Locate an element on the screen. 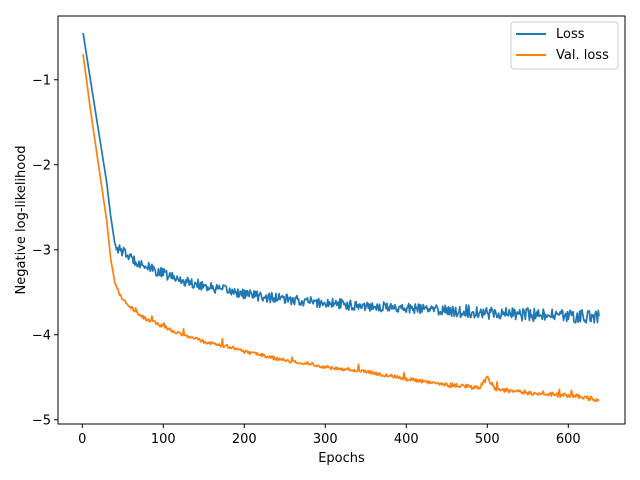 This screenshot has height=480, width=640. x-tick-label: 100 is located at coordinates (163, 439).